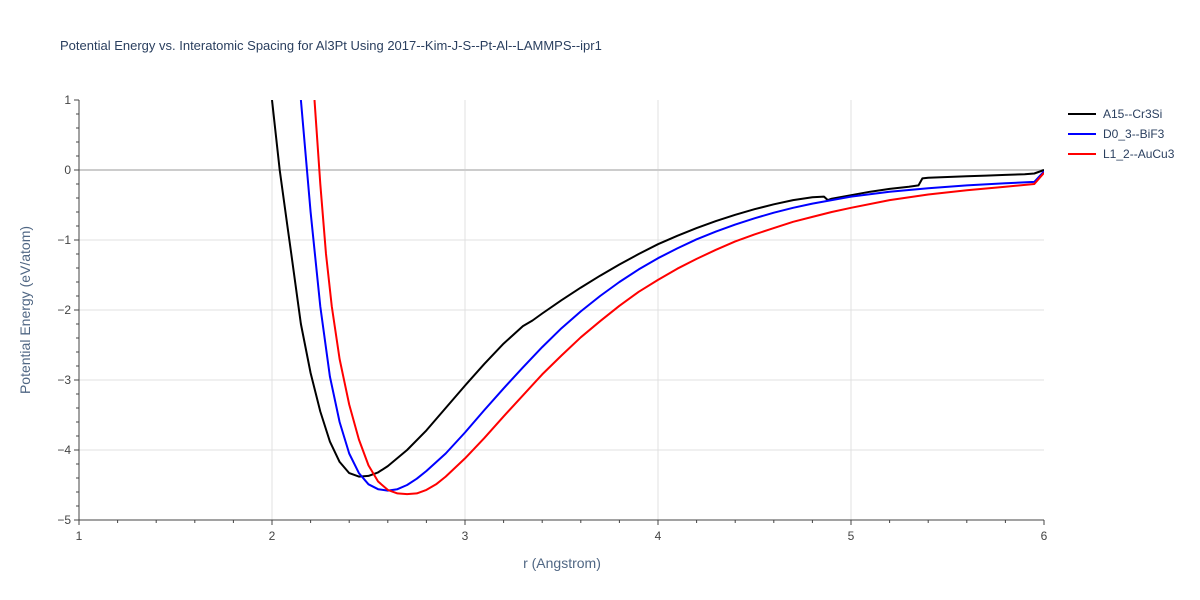 This screenshot has width=1200, height=600. Describe the element at coordinates (64, 310) in the screenshot. I see `y-tick-label: −2` at that location.